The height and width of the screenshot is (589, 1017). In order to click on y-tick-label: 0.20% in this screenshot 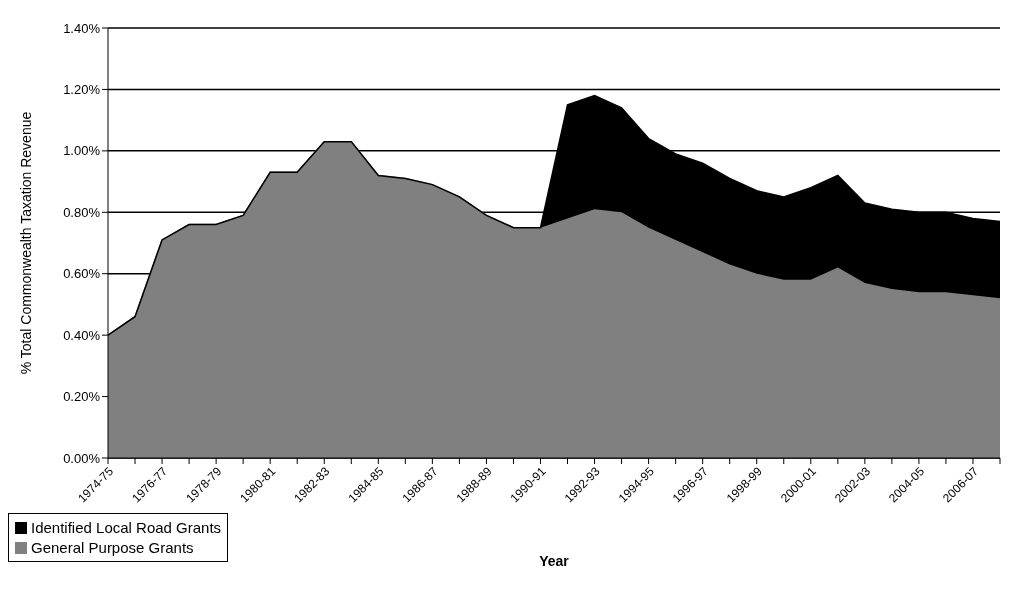, I will do `click(82, 397)`.